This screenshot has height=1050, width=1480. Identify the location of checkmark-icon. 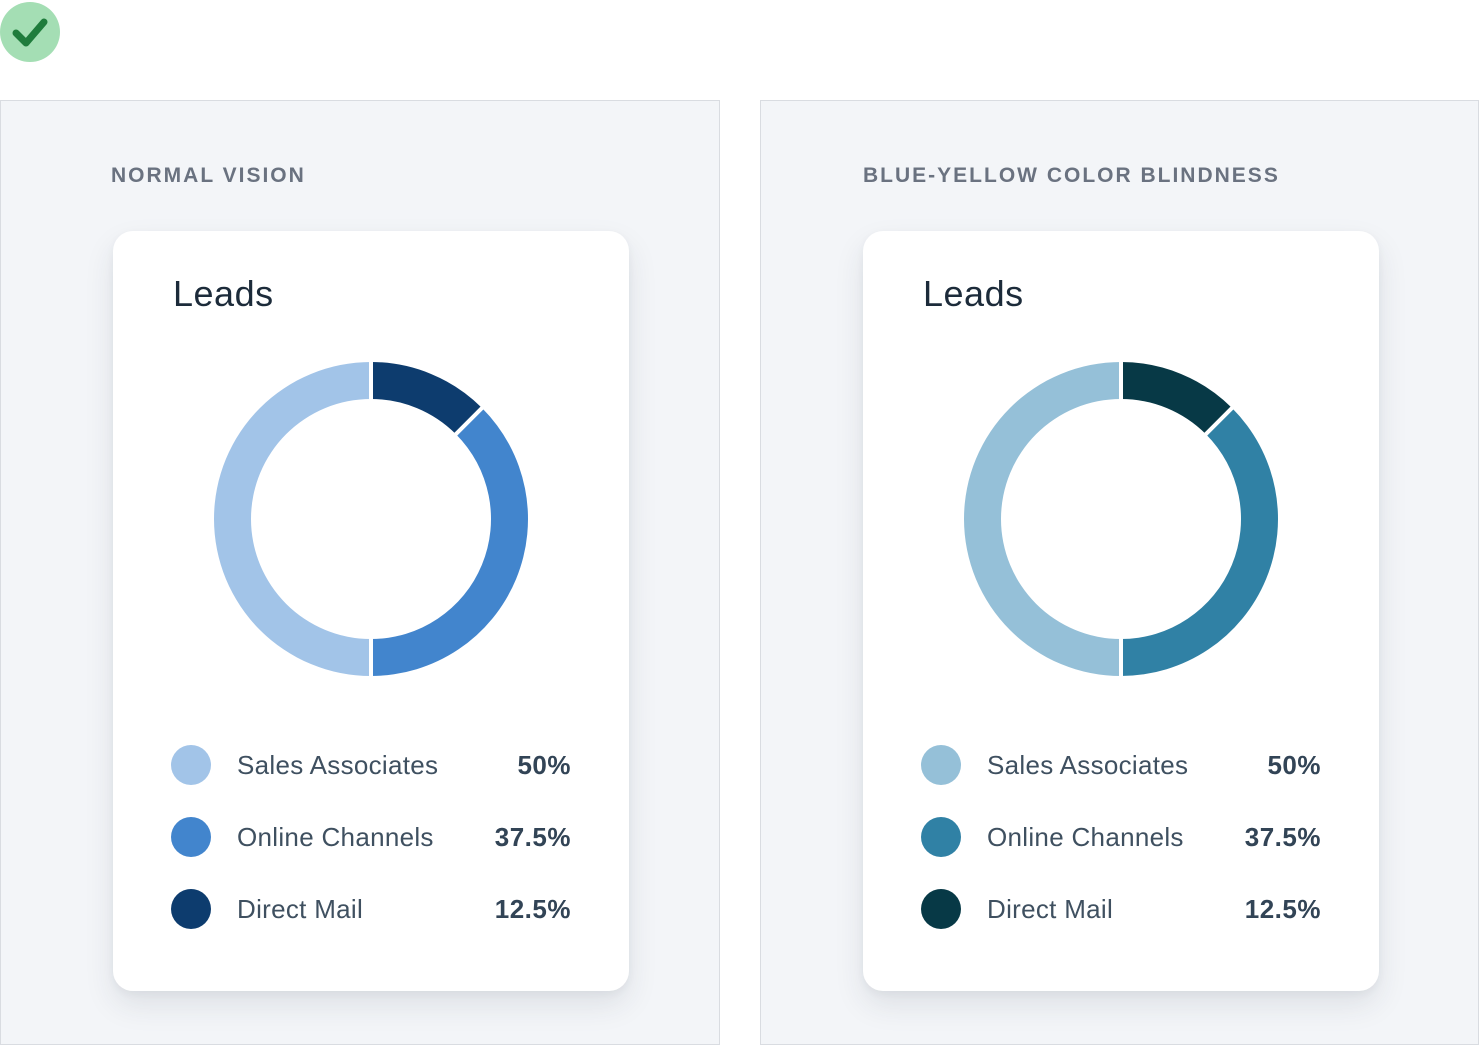
(30, 32).